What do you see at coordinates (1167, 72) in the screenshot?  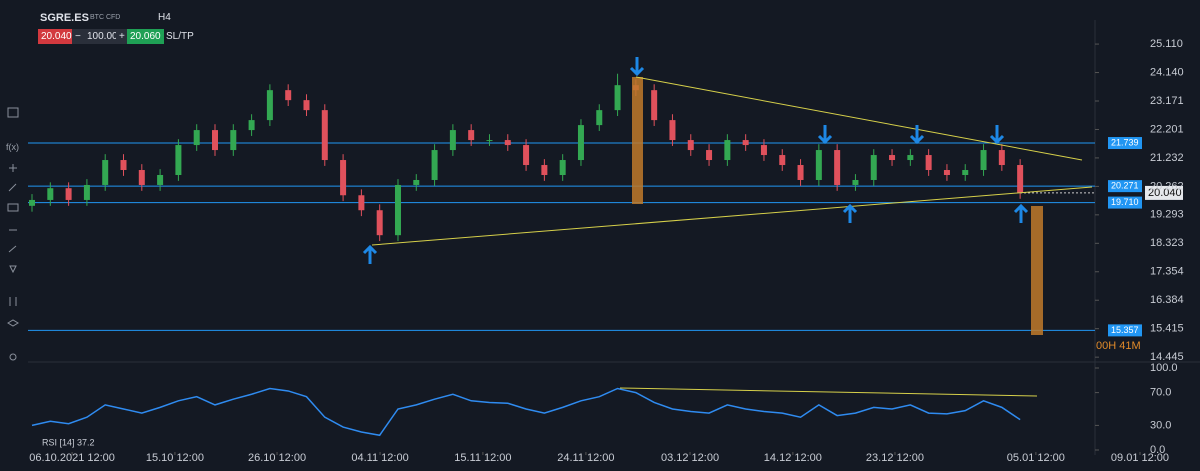 I see `y-tick-label: 24.140` at bounding box center [1167, 72].